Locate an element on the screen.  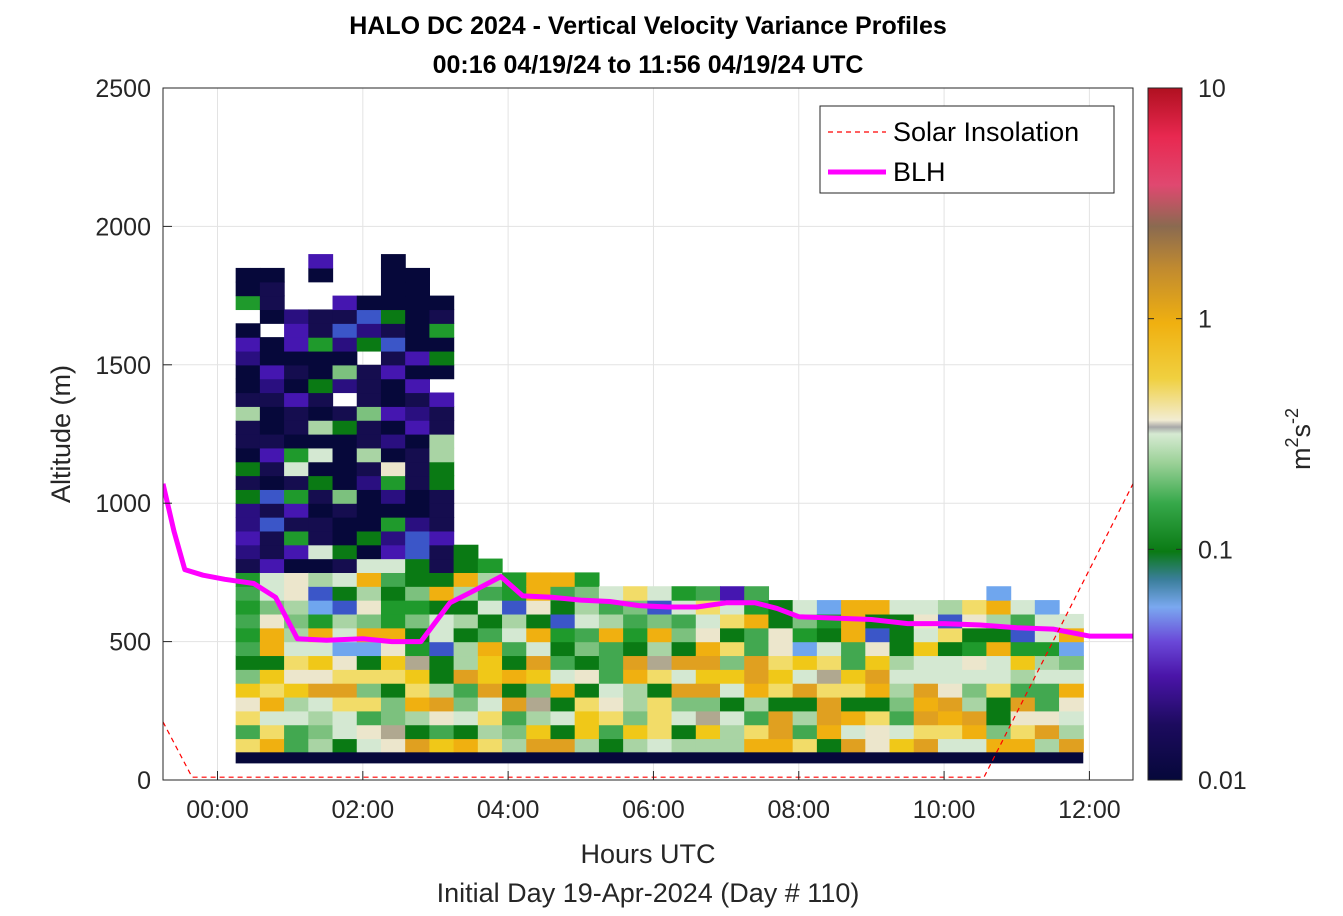
legend-blh-label: BLH is located at coordinates (919, 172).